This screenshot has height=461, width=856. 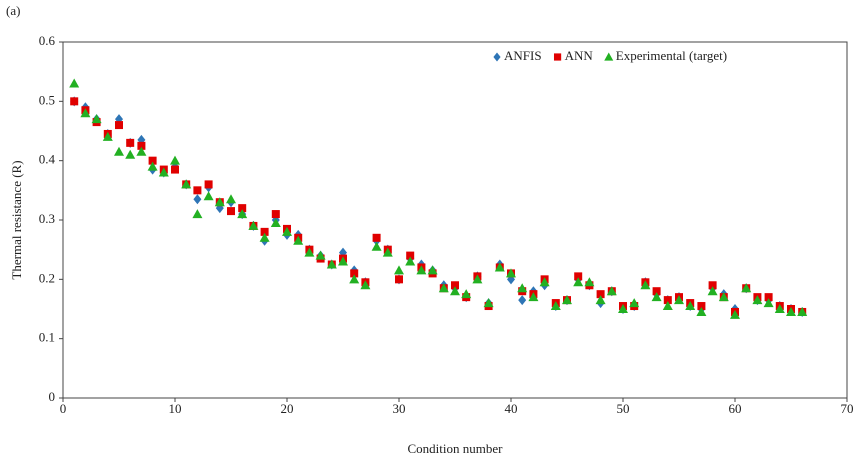 What do you see at coordinates (16, 219) in the screenshot?
I see `y-axis-label: Thermal resistance (R)` at bounding box center [16, 219].